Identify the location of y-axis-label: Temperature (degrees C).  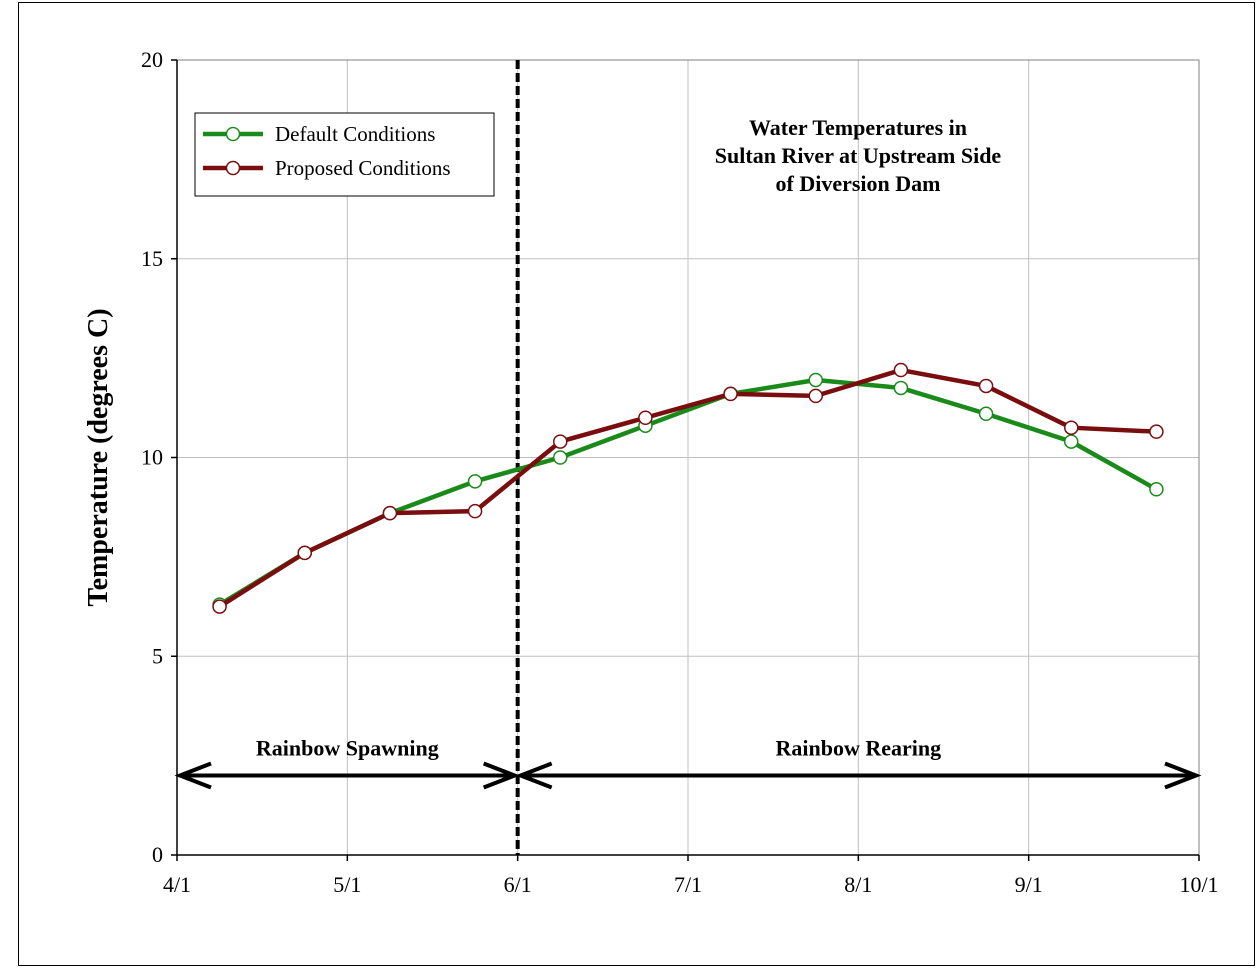
(98, 457).